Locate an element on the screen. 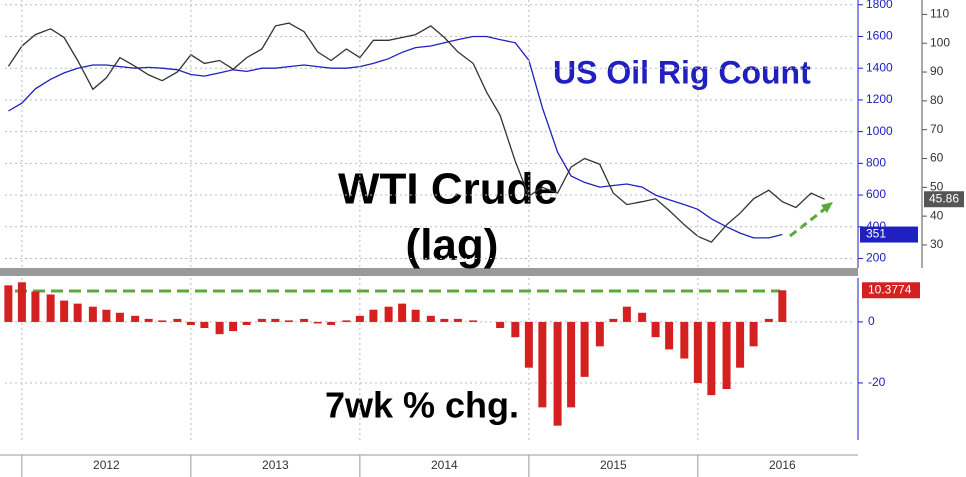 The width and height of the screenshot is (966, 477). y2-tick-label: 30 is located at coordinates (937, 244).